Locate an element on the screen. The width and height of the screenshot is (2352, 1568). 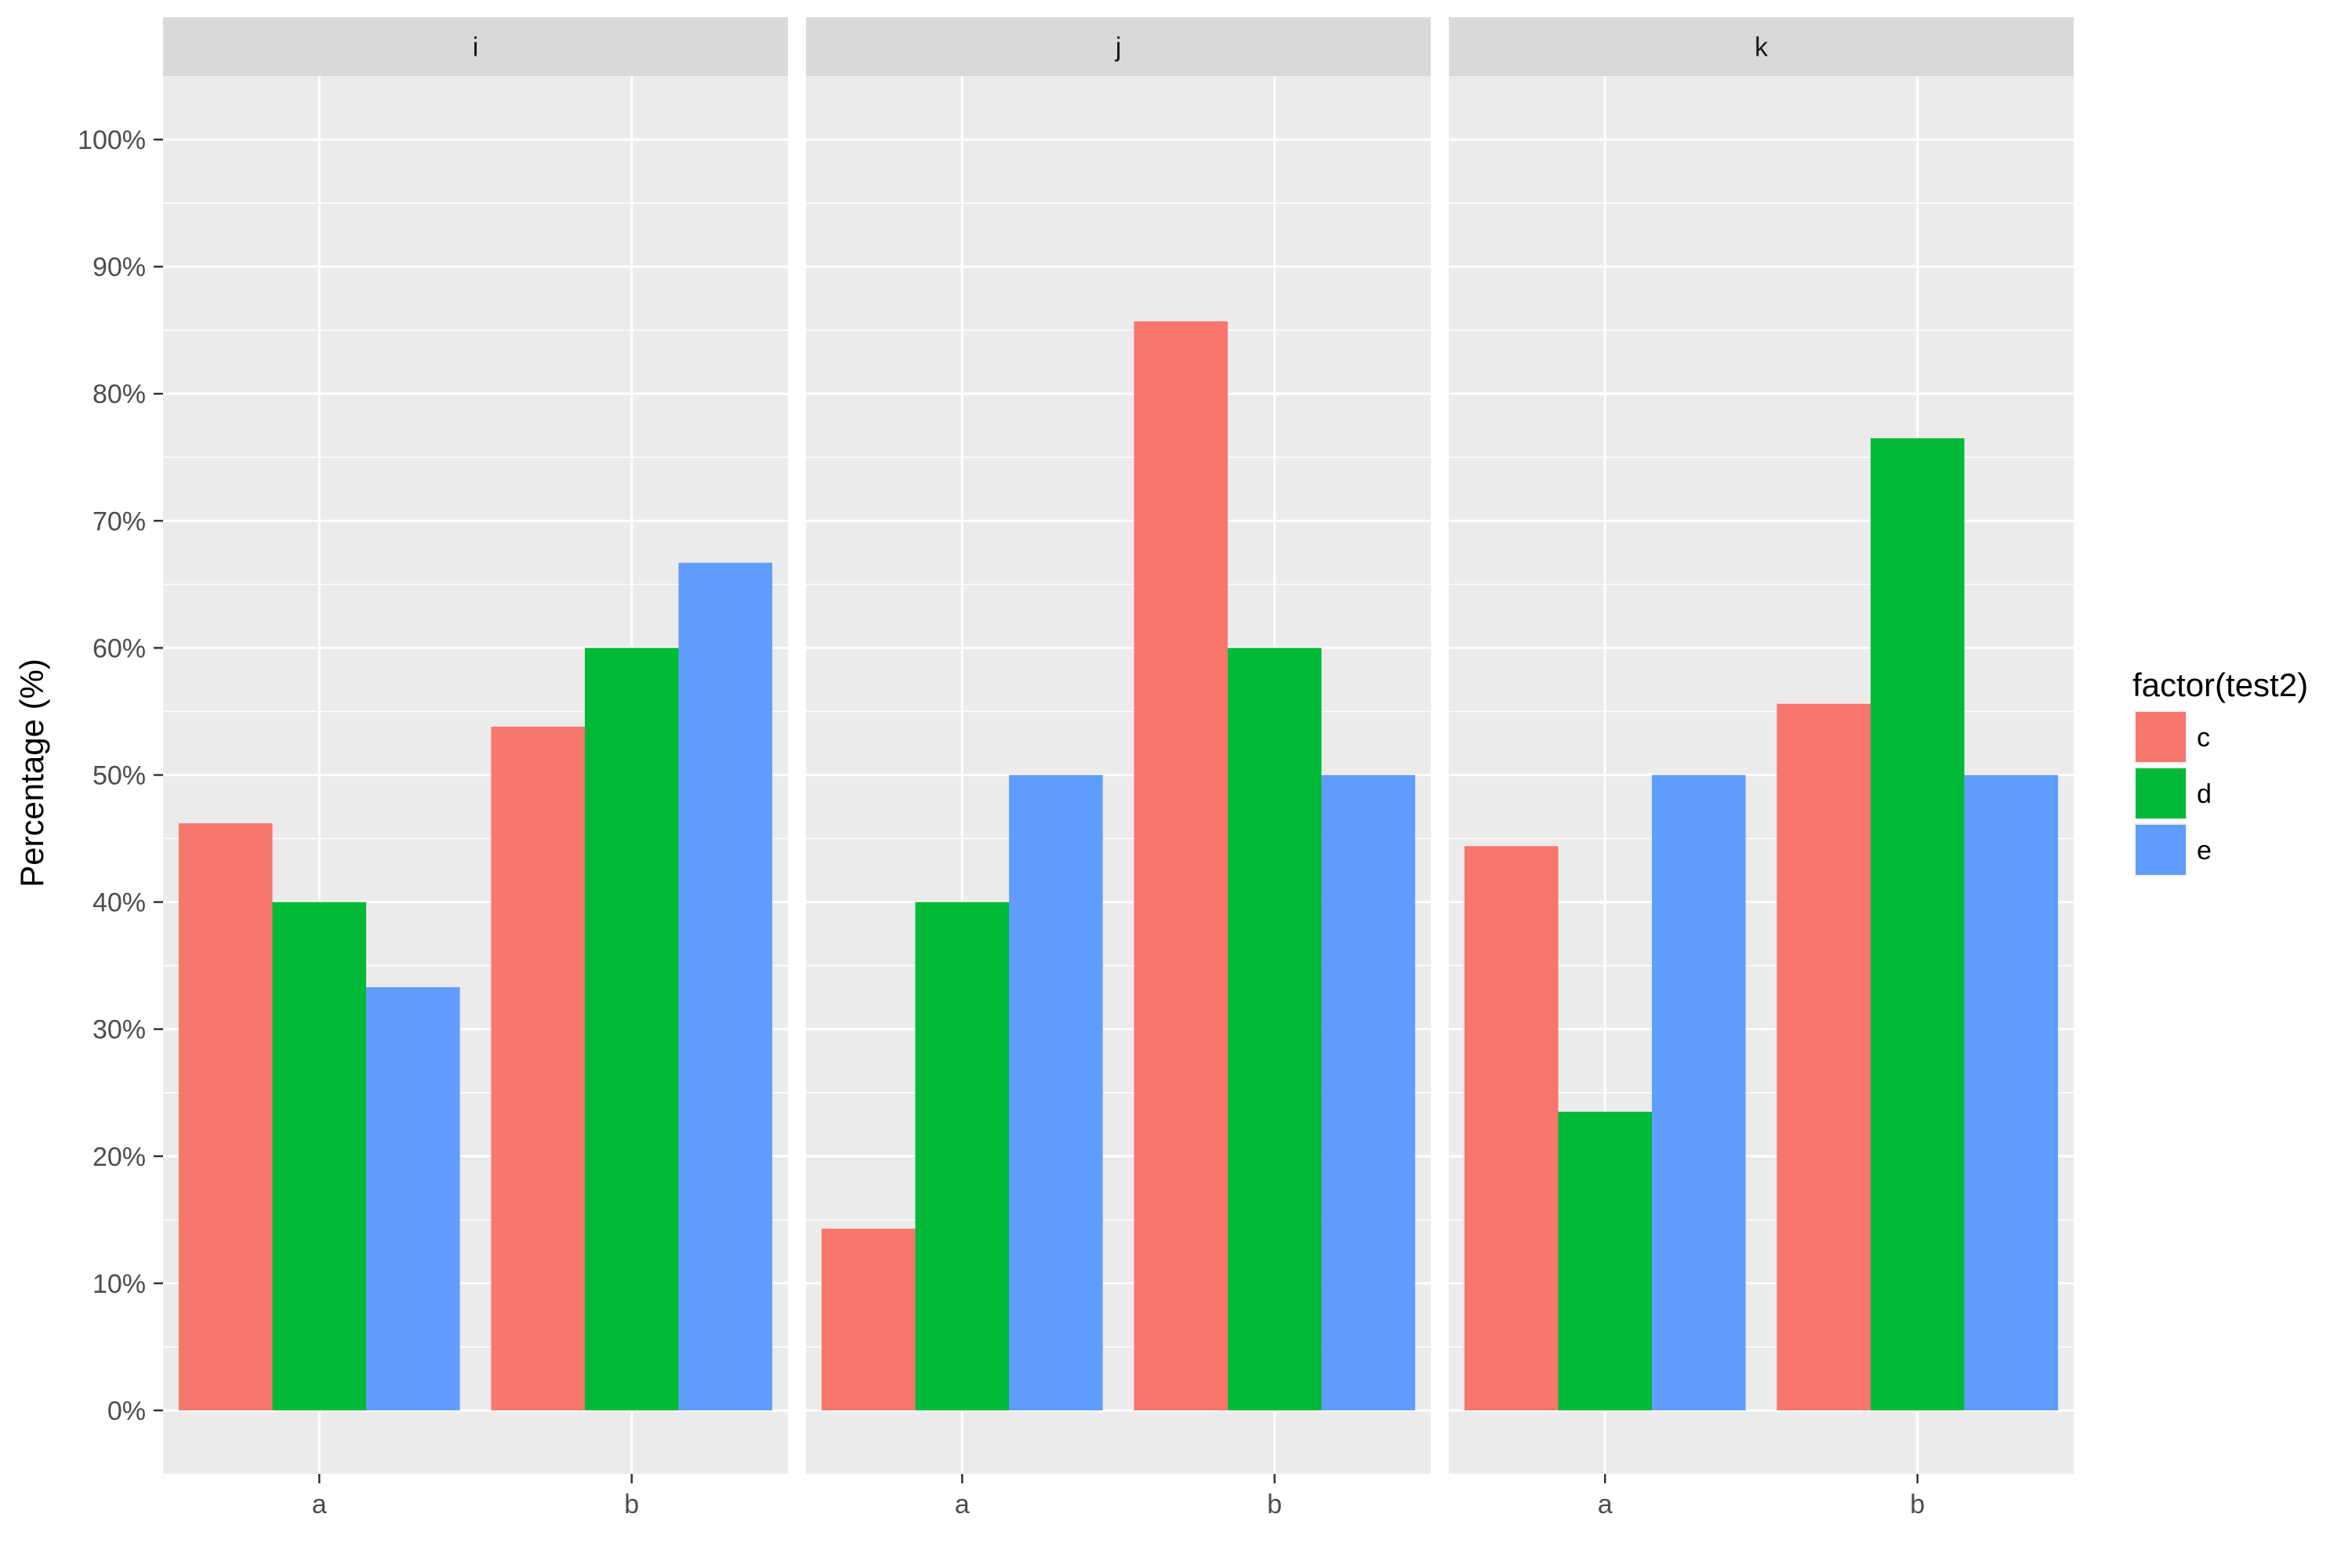
legend-swatch-d is located at coordinates (2161, 793).